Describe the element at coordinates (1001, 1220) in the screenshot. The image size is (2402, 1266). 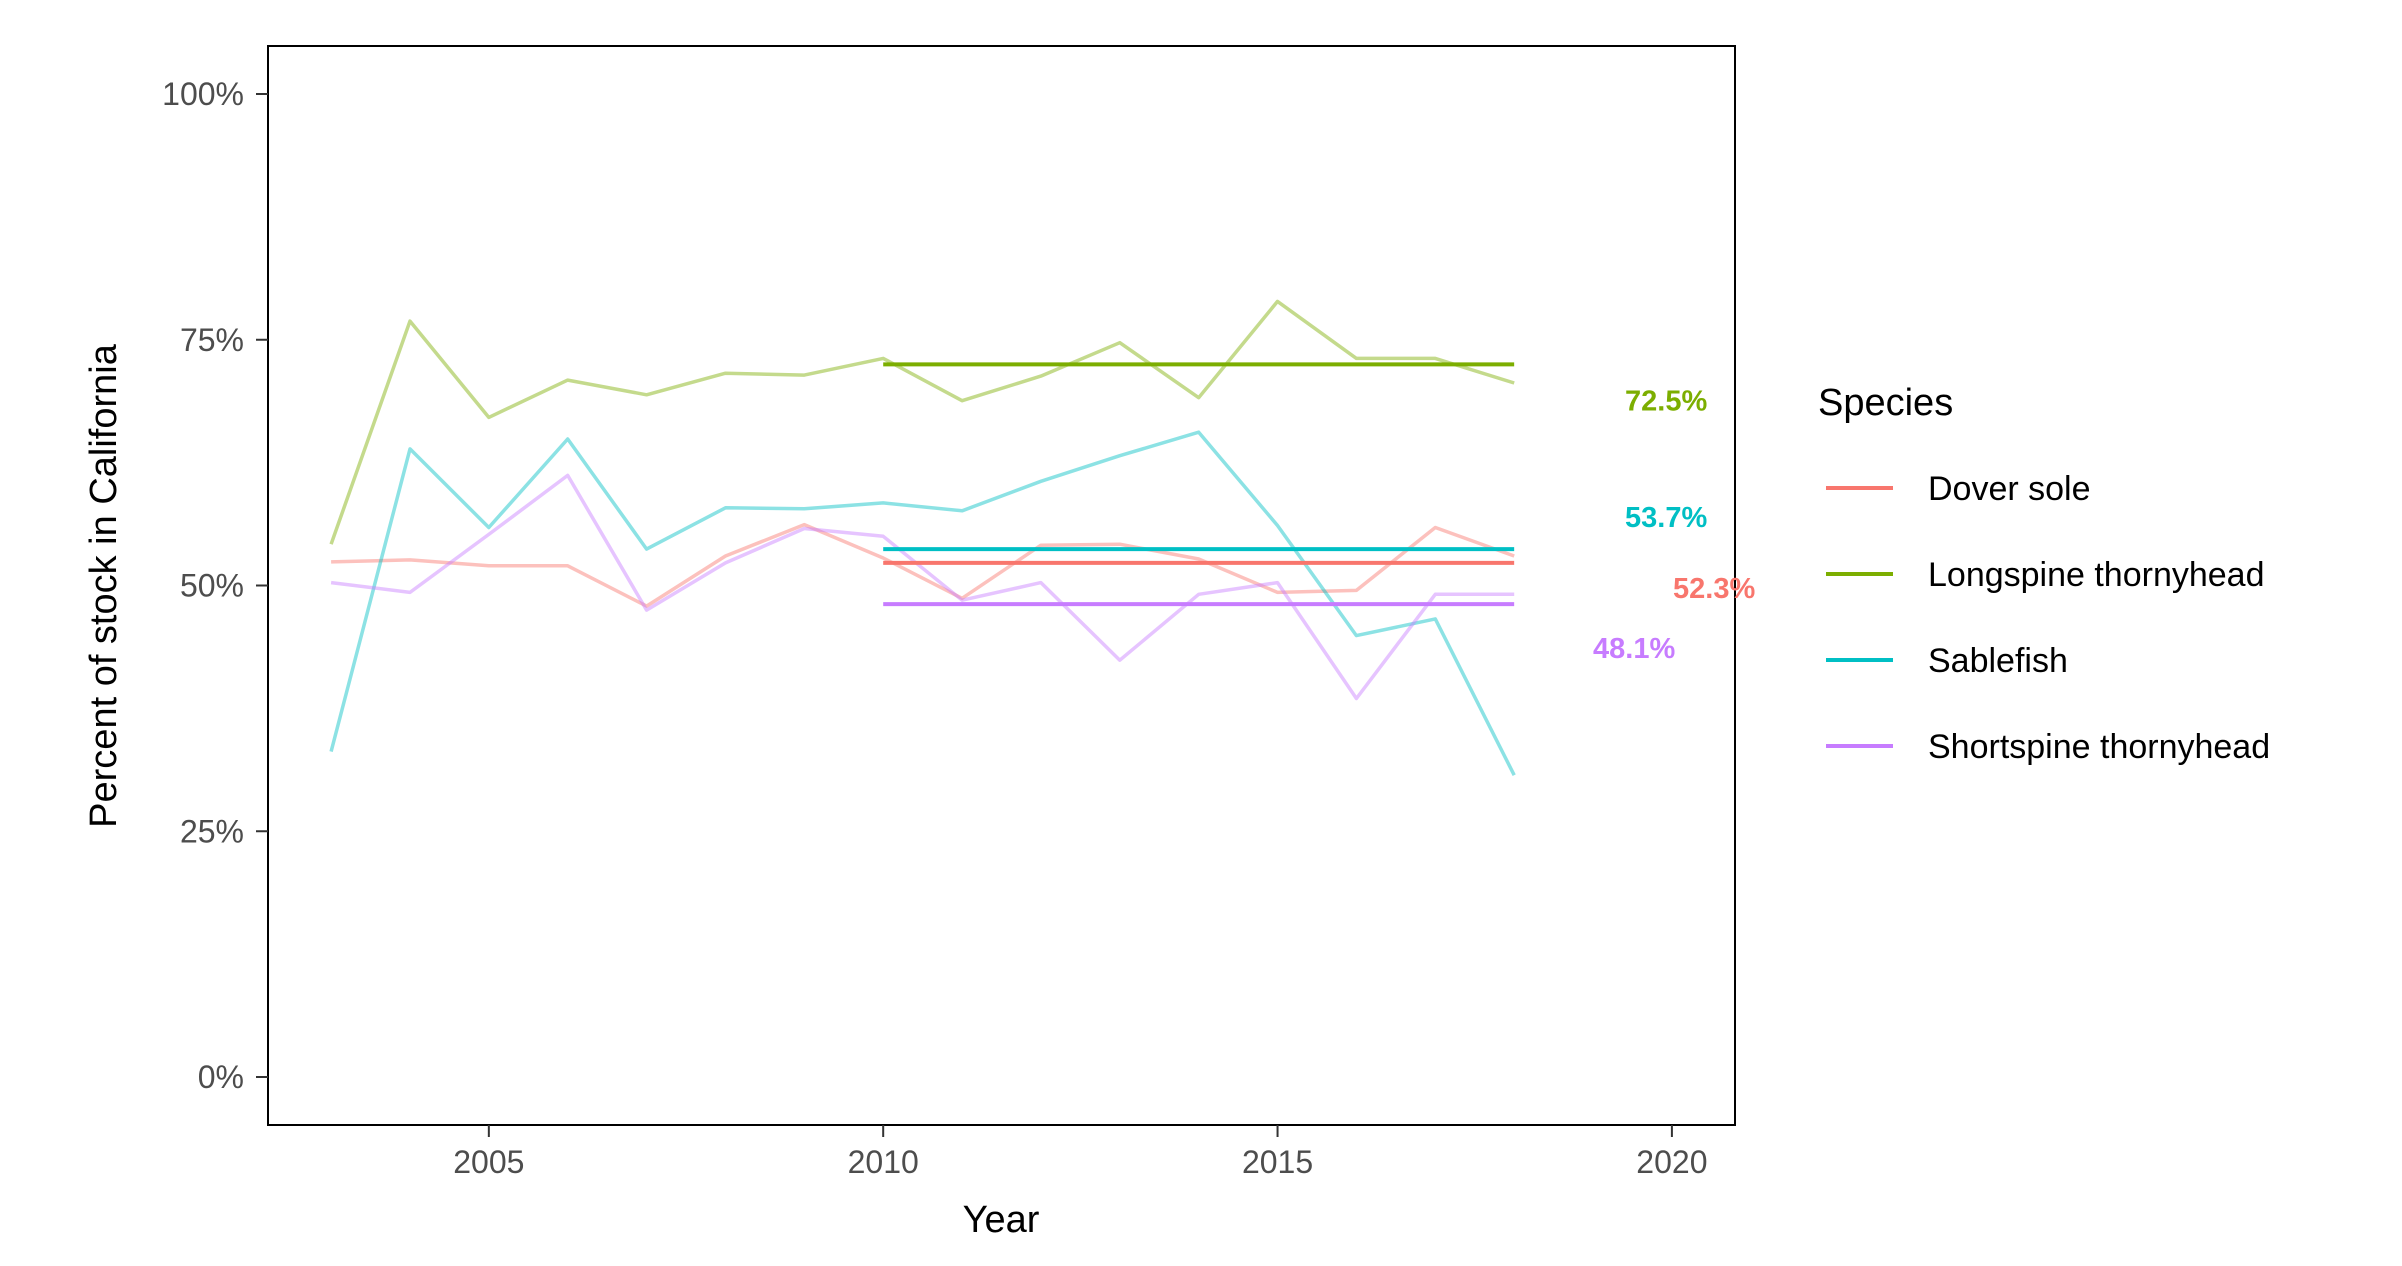
I see `x-axis-title: Year` at that location.